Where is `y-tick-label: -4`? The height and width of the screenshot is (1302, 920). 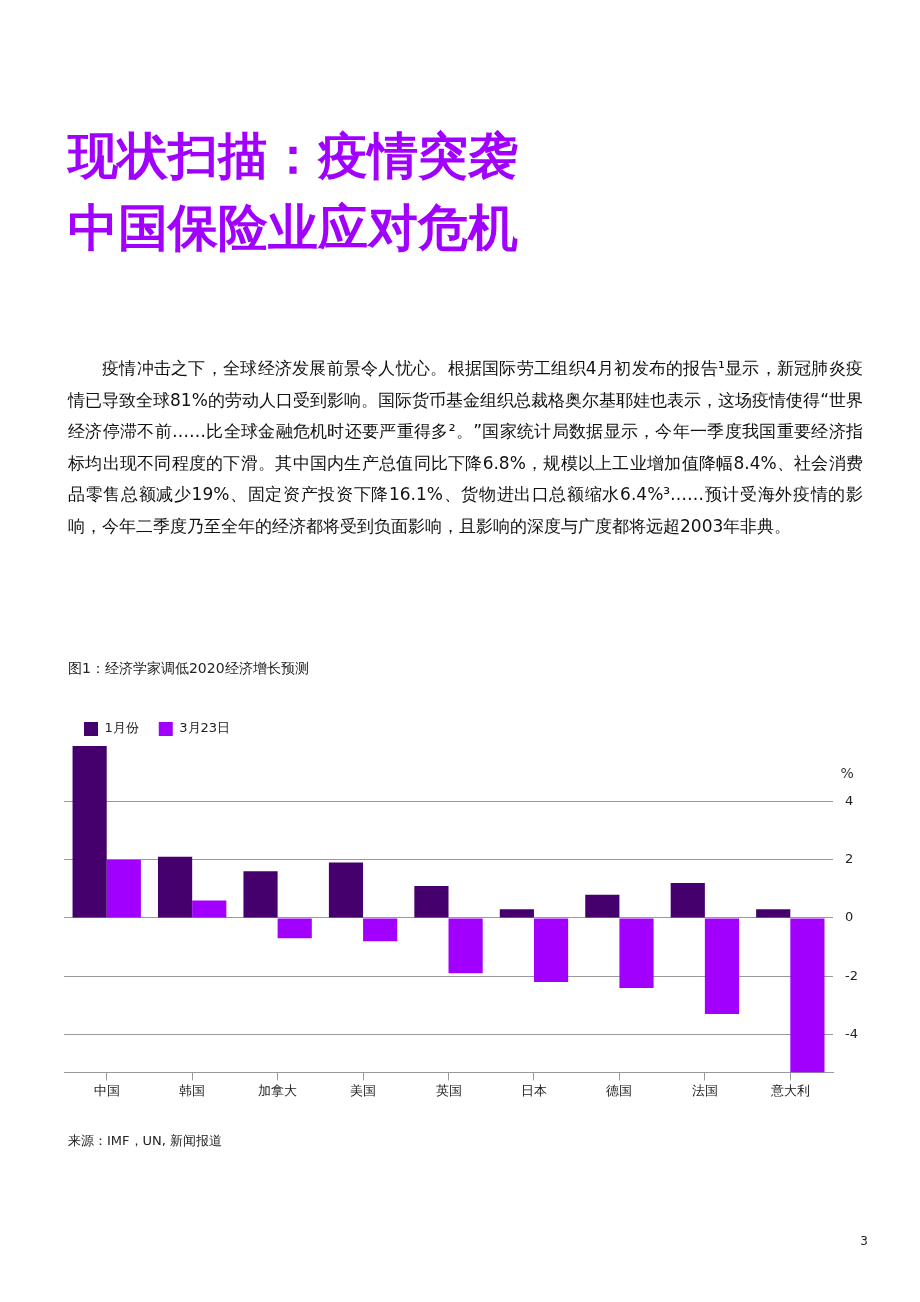
y-tick-label: -4 is located at coordinates (852, 1033).